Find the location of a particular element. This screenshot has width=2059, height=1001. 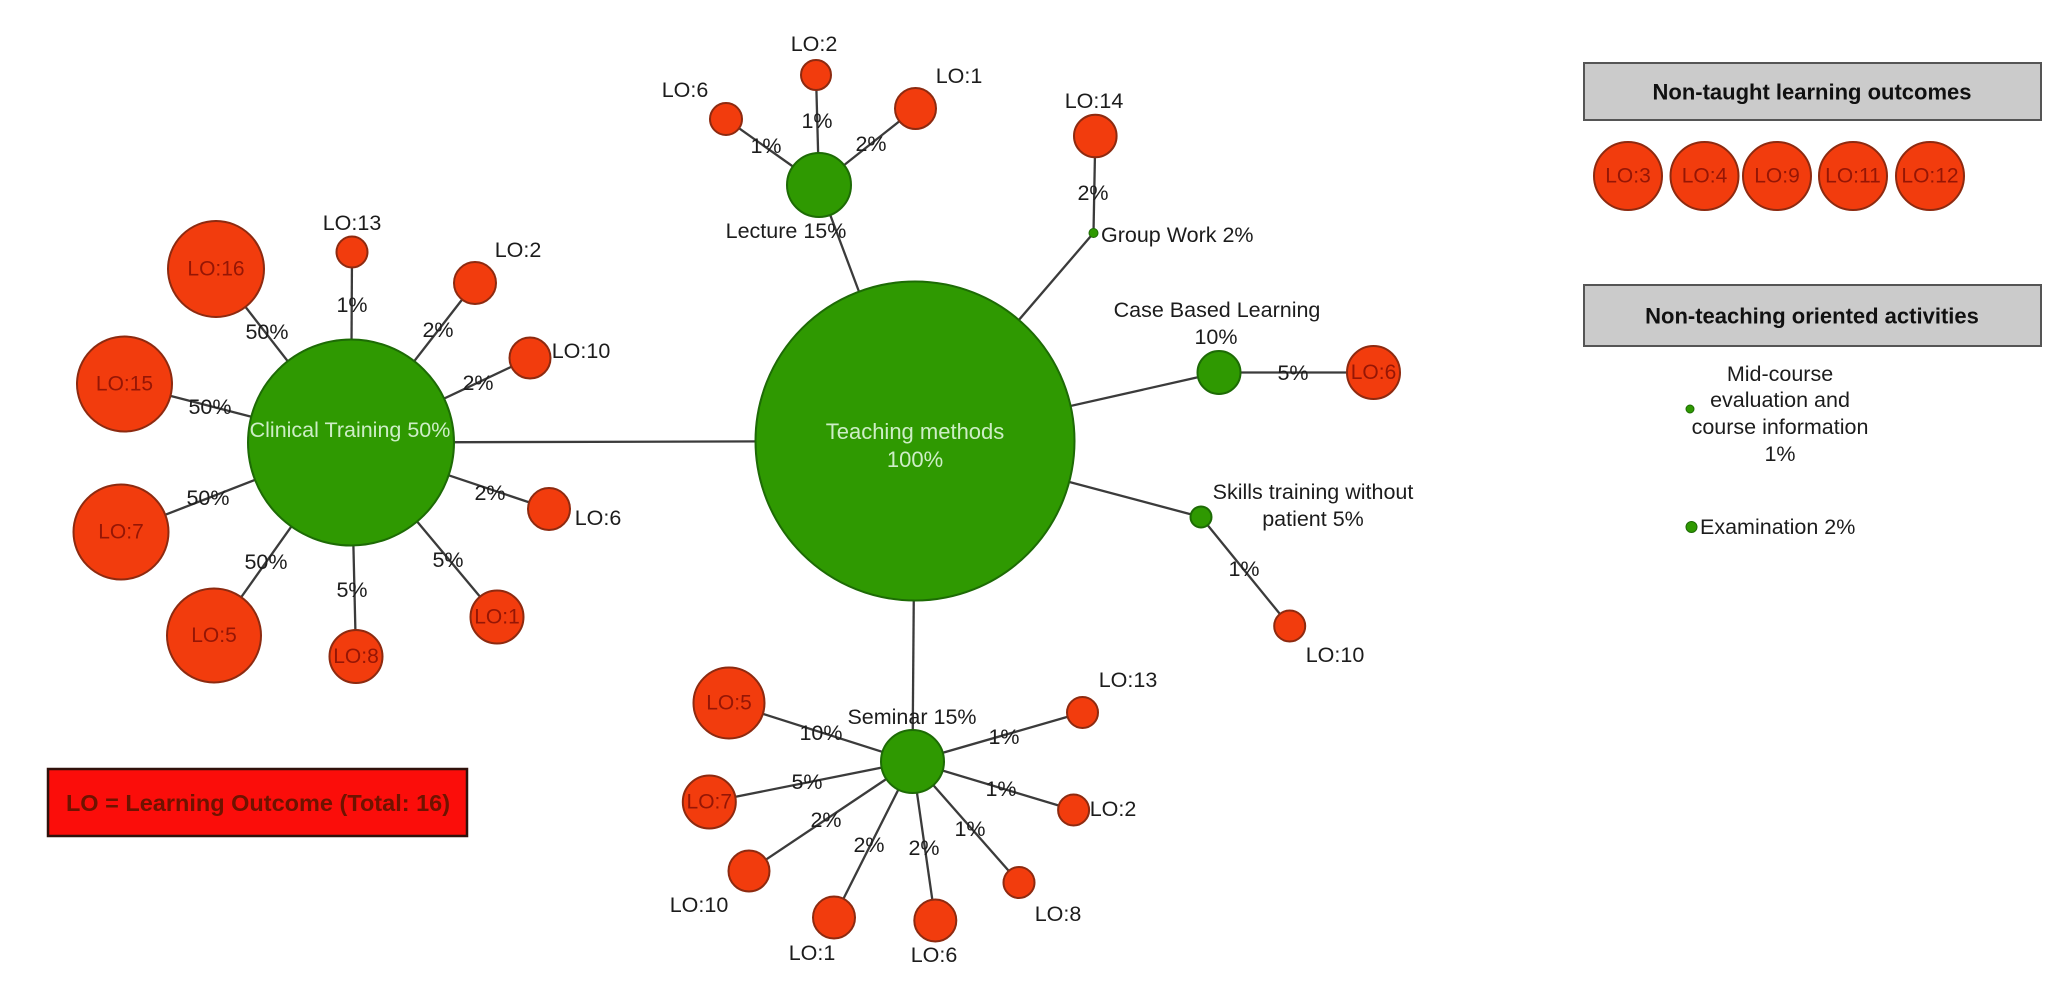

svg-text: course information is located at coordinates (1780, 427).